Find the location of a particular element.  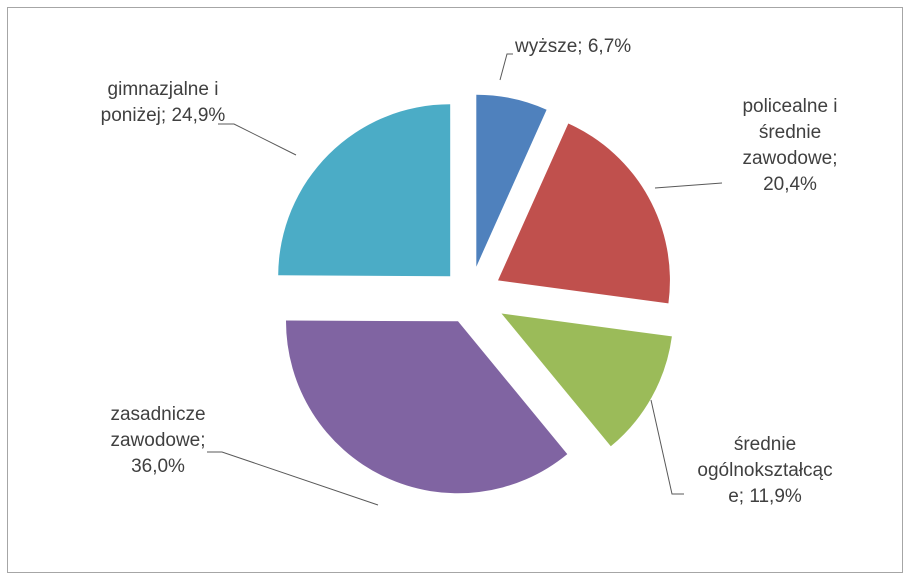

data-label-line: e; 11,9% is located at coordinates (765, 496).